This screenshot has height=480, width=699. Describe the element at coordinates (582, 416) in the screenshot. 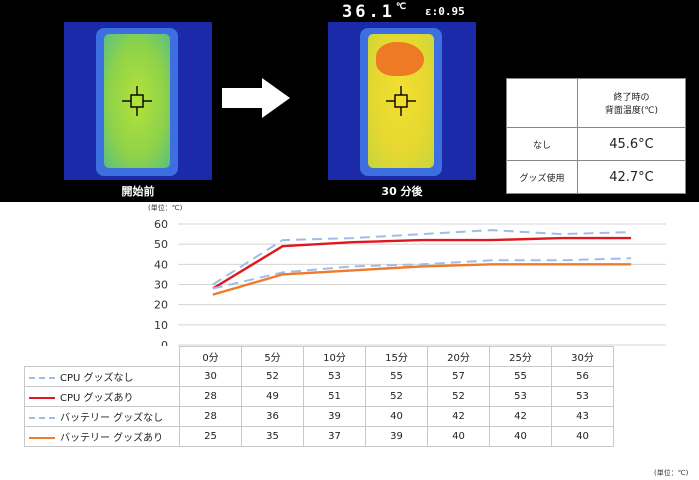

I see `data-cell: 43` at that location.